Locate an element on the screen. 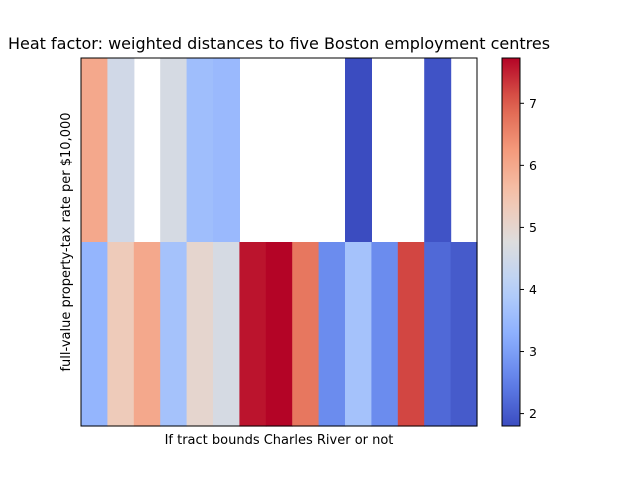  colorbar: 2 3 4 5 6 7 is located at coordinates (519, 242).